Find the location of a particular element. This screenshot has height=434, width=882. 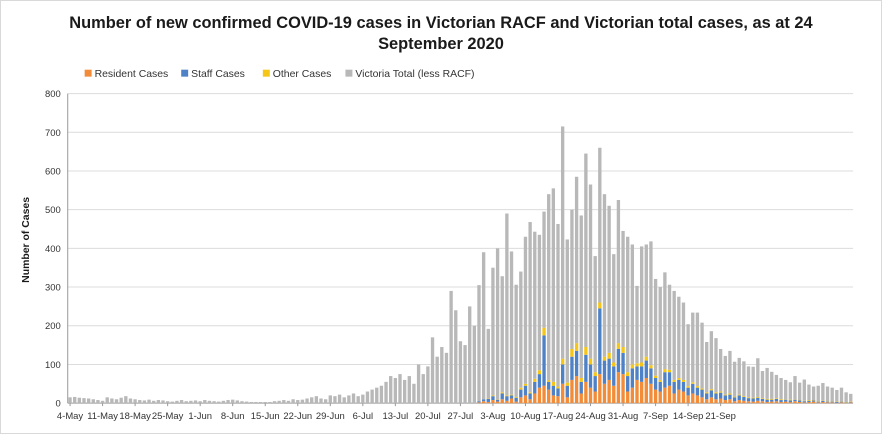

y-tick-label: 500 is located at coordinates (53, 210).